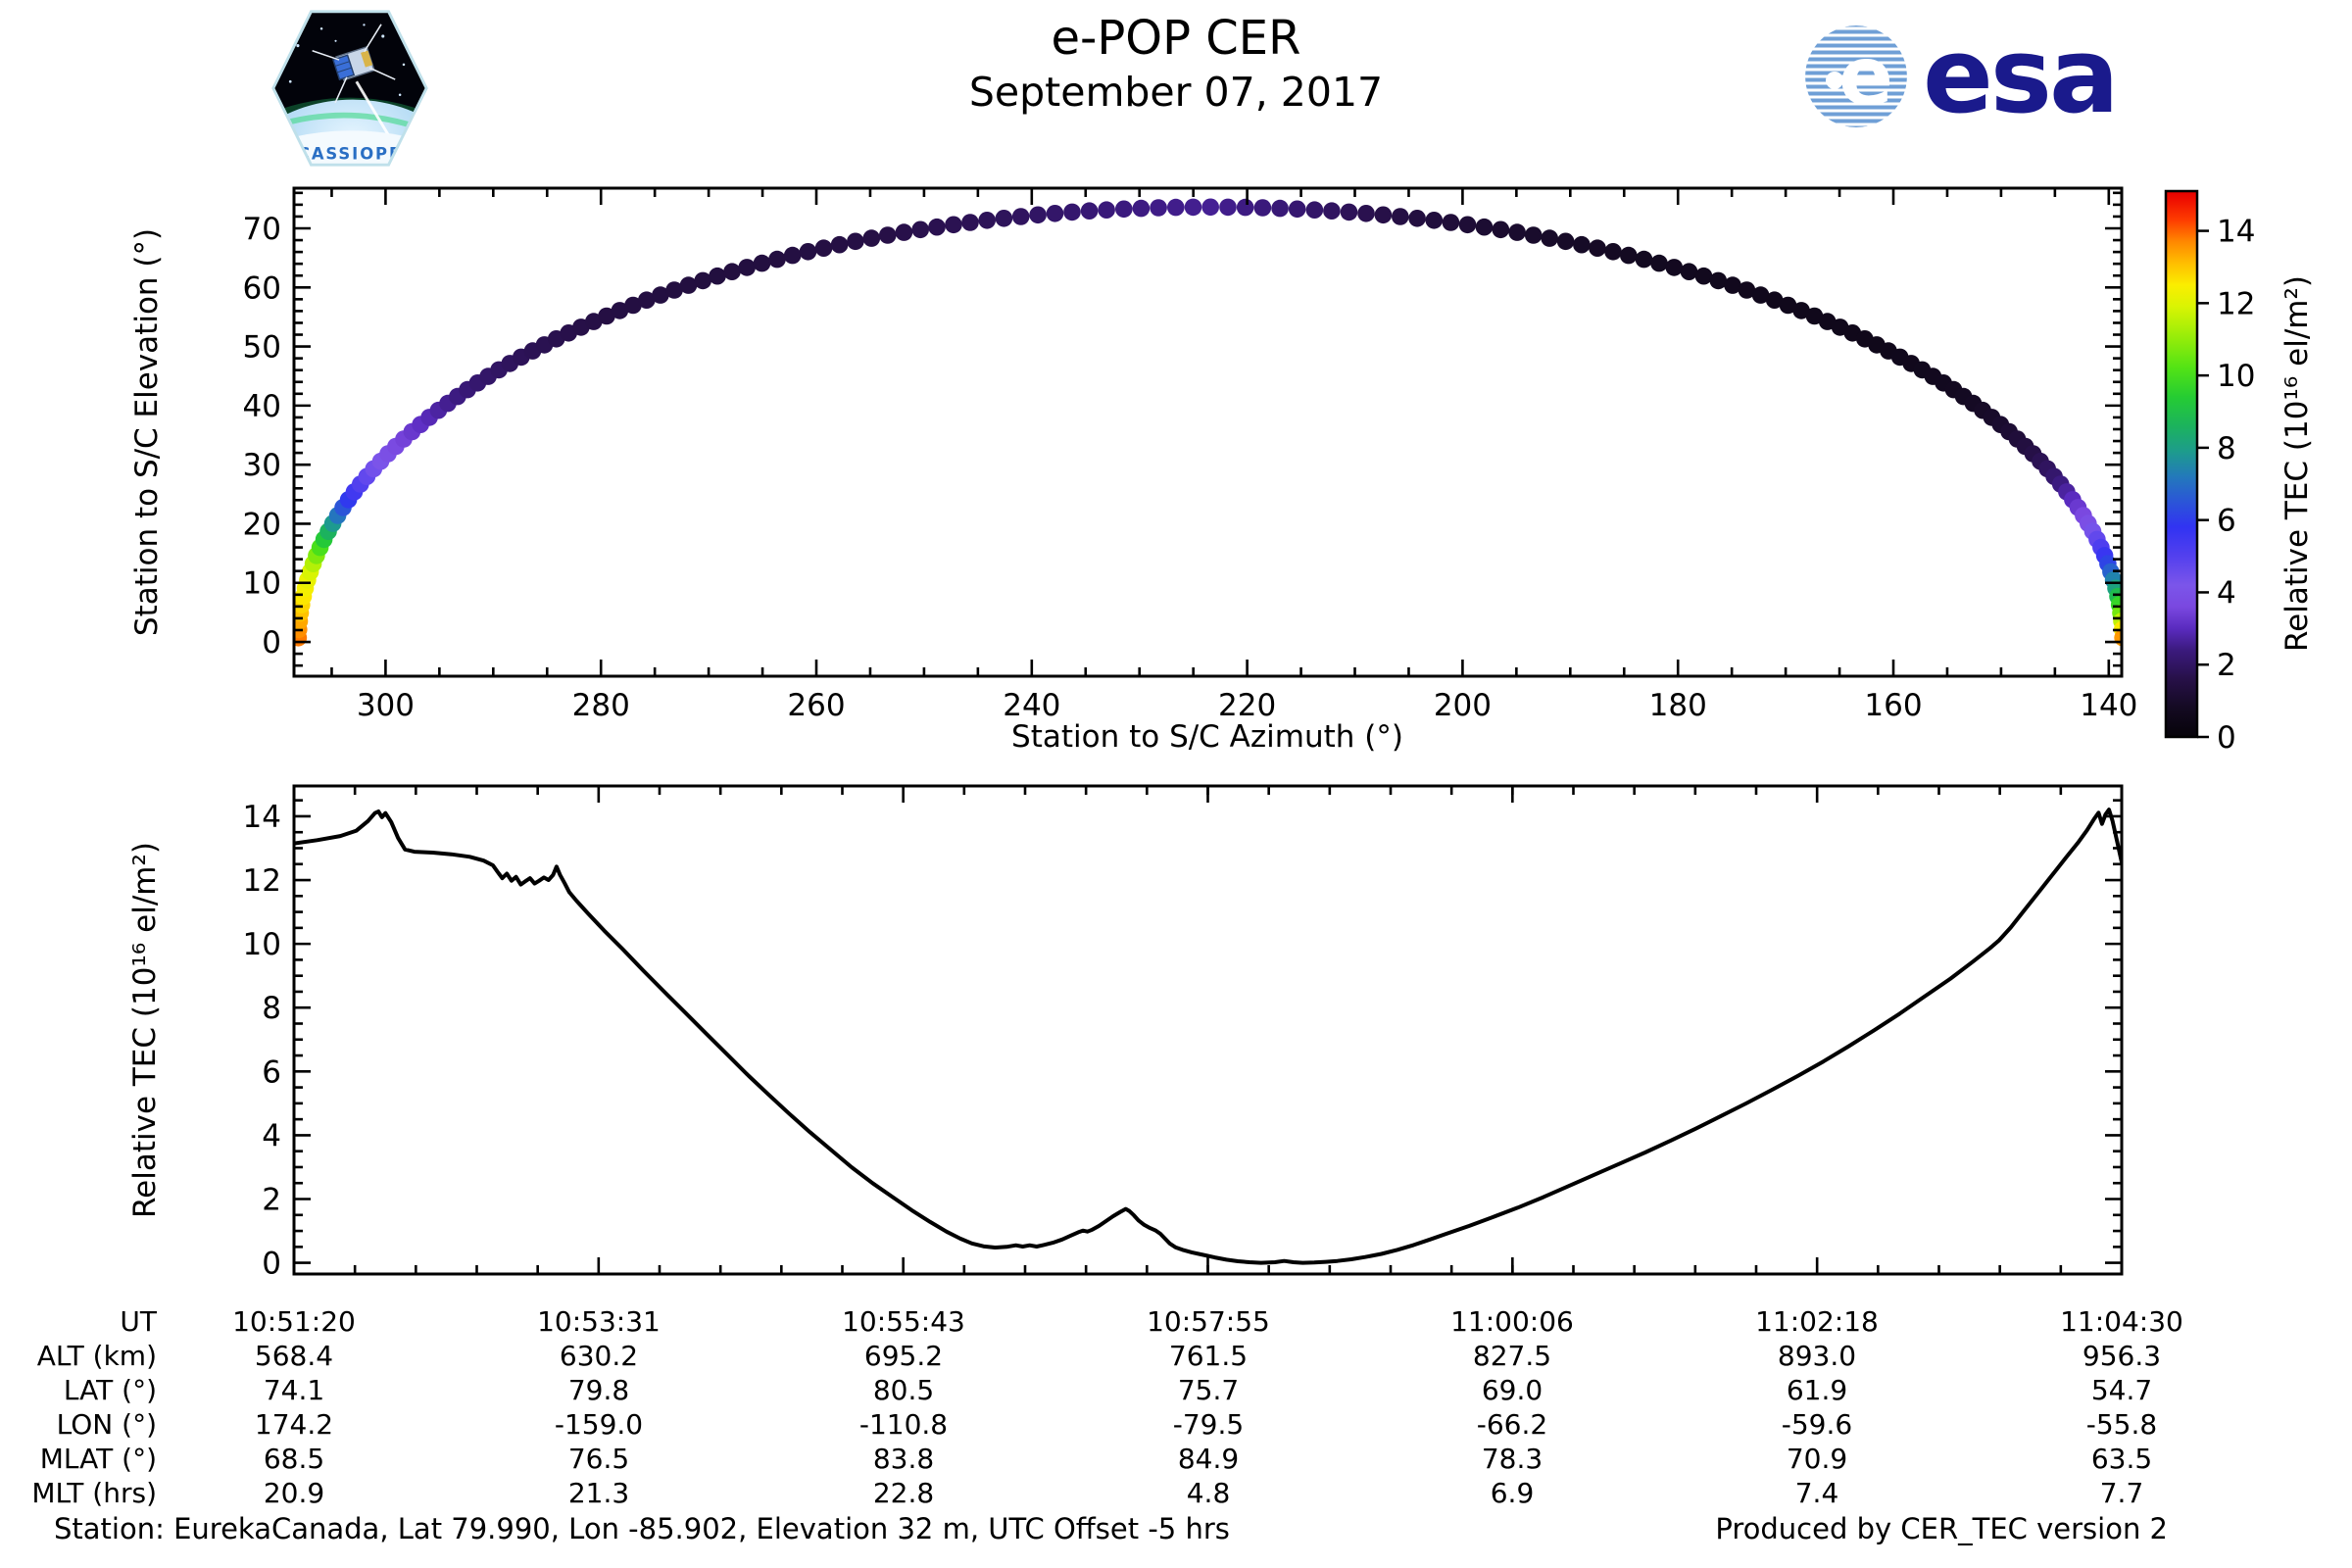 The width and height of the screenshot is (2352, 1568). I want to click on cassiope-logo-graphic: CASSIOPE, so click(349, 88).